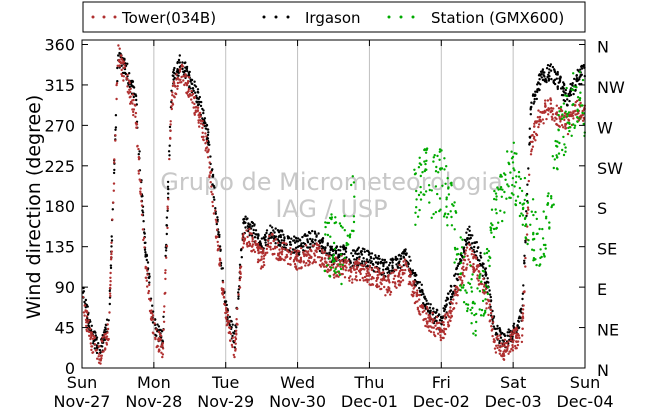 The height and width of the screenshot is (409, 650). Describe the element at coordinates (225, 382) in the screenshot. I see `x-tick-label-day: Tue` at that location.